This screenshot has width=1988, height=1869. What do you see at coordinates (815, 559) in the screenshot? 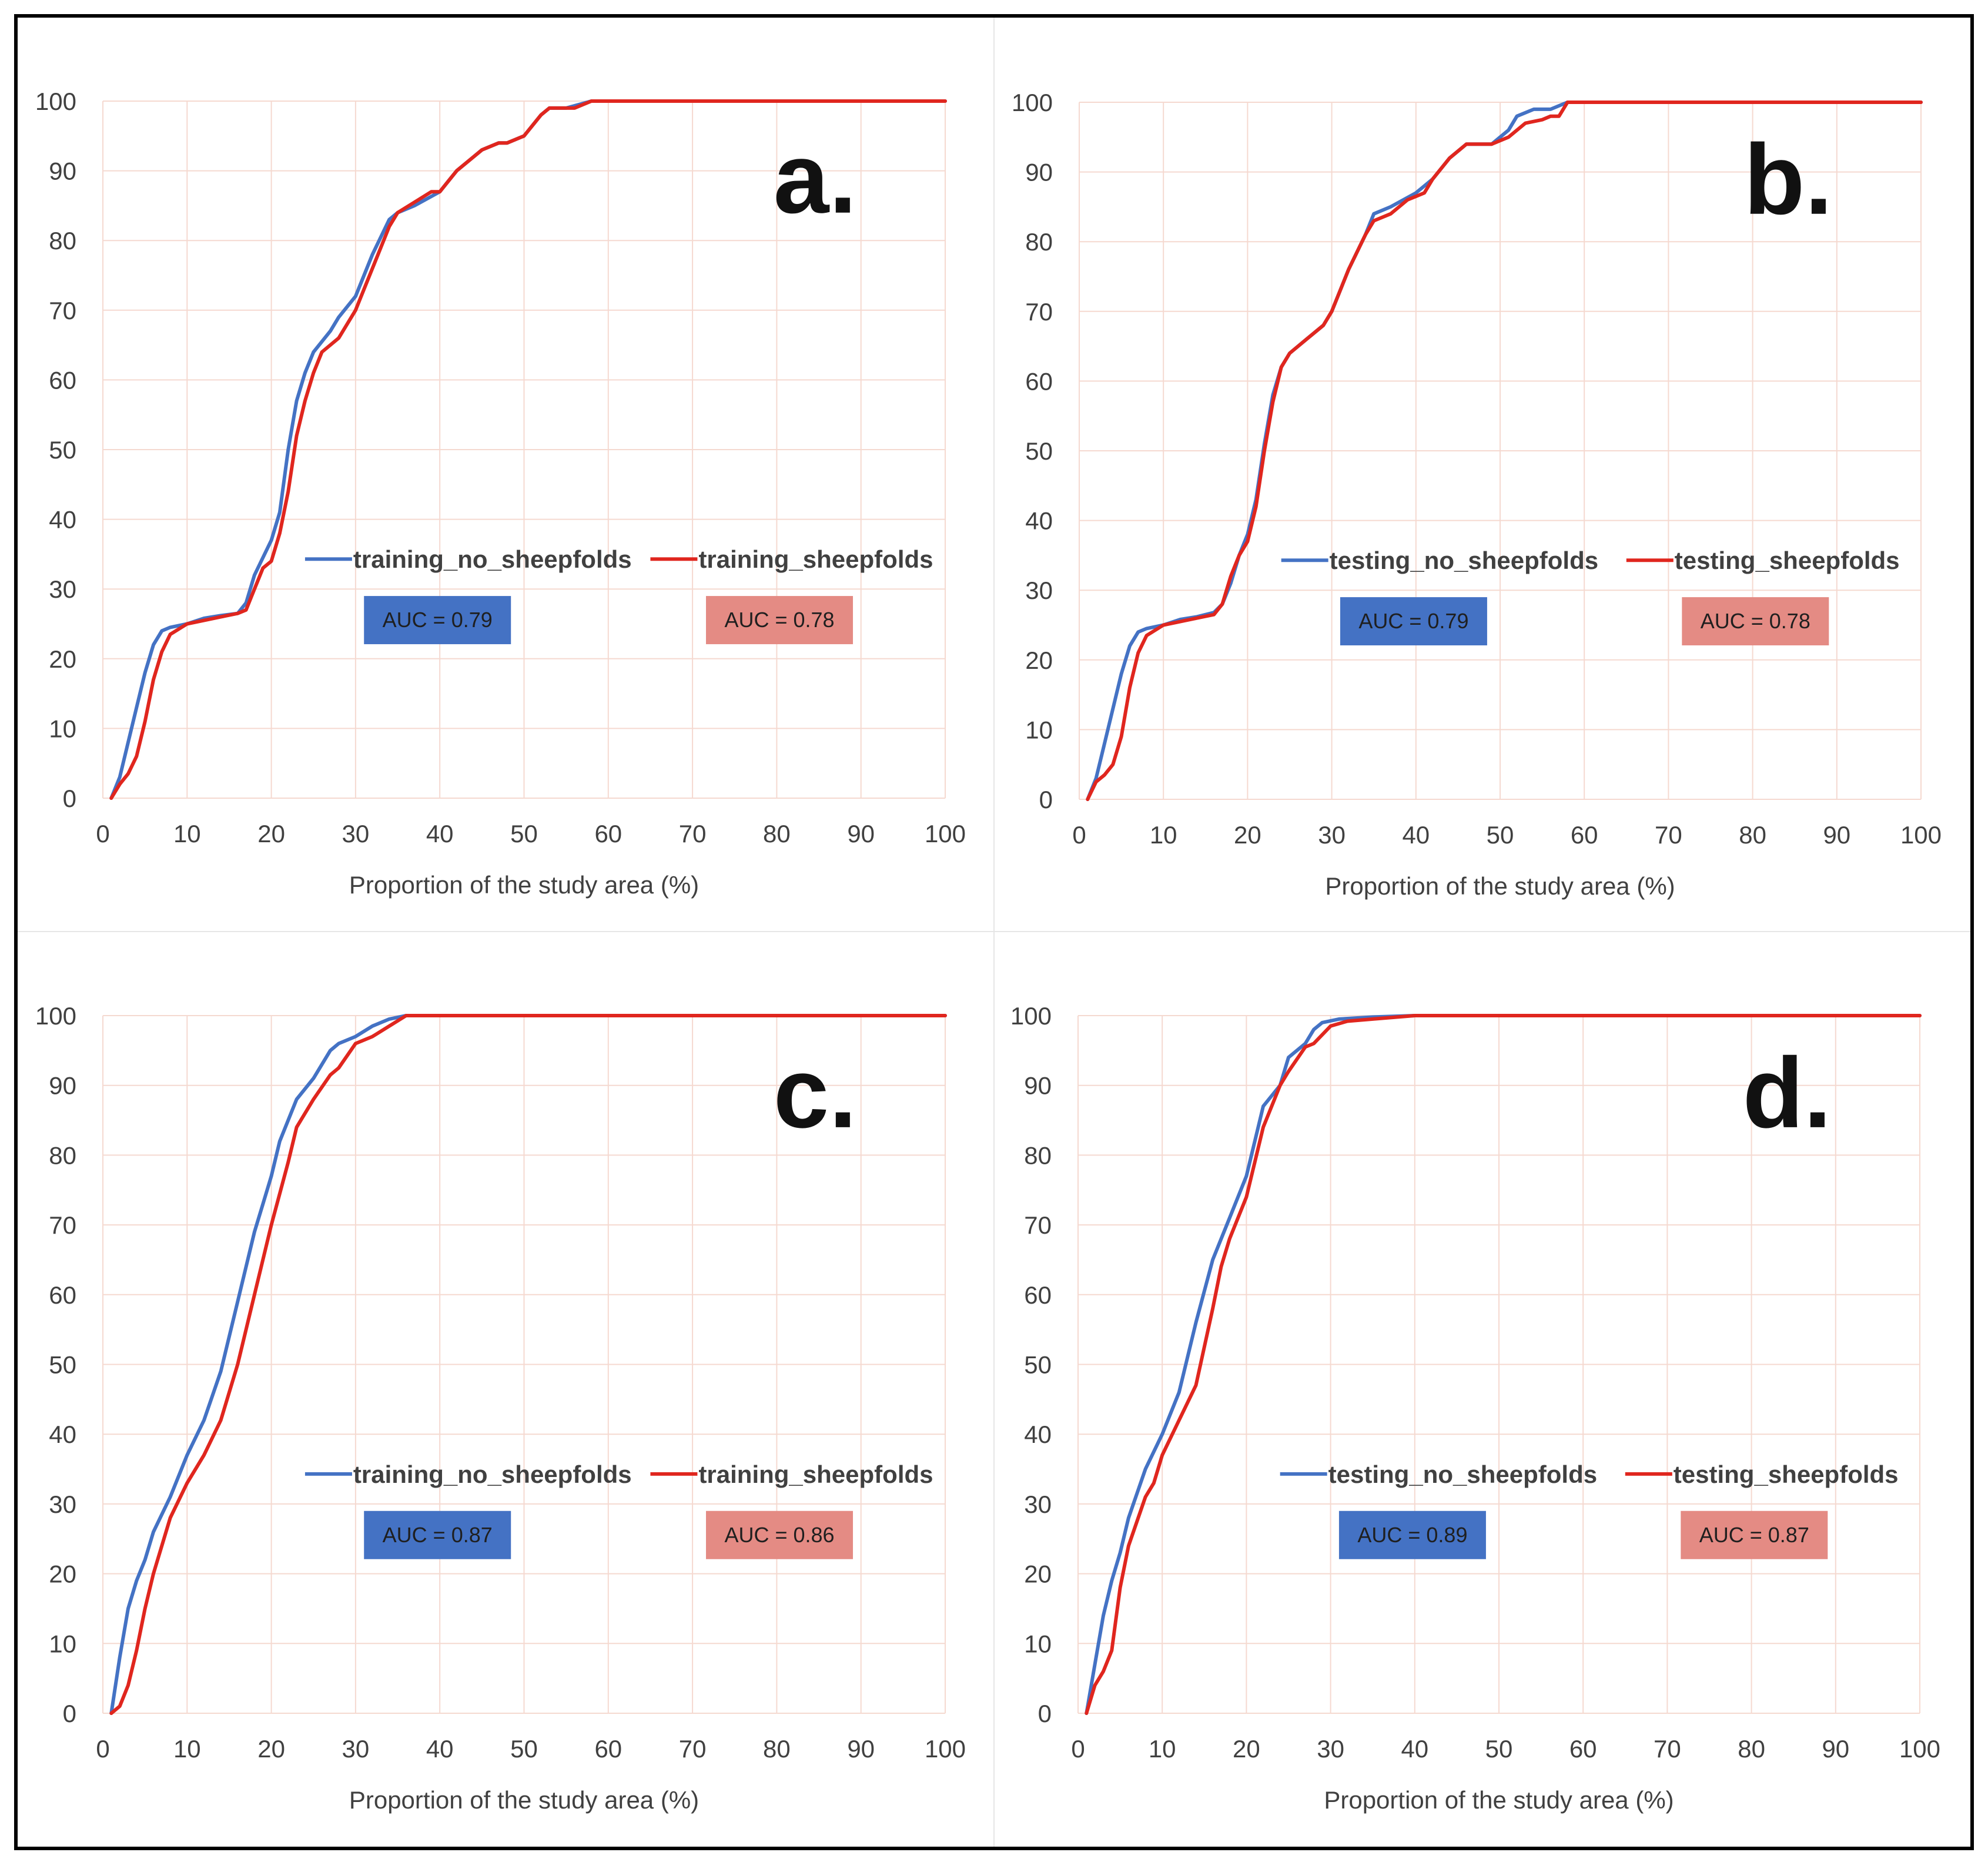
I see `legend-label-training_sheepfolds: training_sheepfolds` at bounding box center [815, 559].